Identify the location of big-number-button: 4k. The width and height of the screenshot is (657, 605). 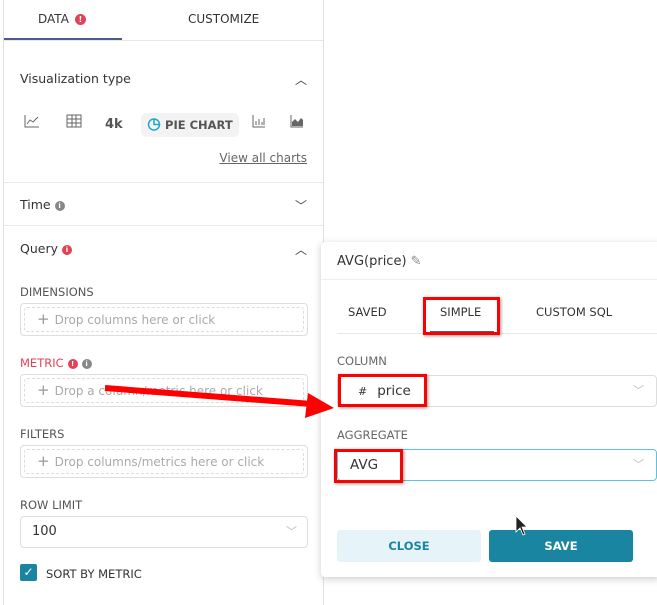
(114, 124).